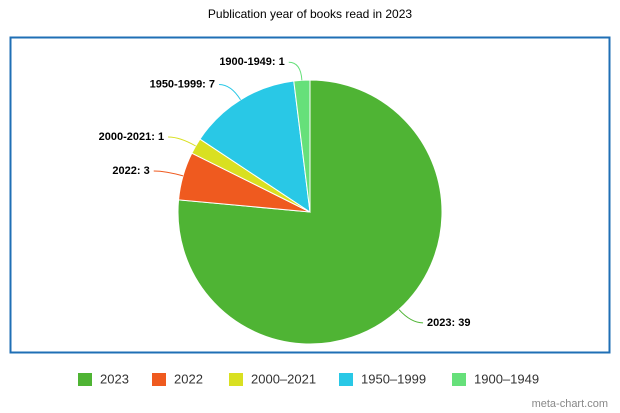 This screenshot has height=413, width=620. What do you see at coordinates (131, 137) in the screenshot?
I see `data-label: 2000-2021: 1` at bounding box center [131, 137].